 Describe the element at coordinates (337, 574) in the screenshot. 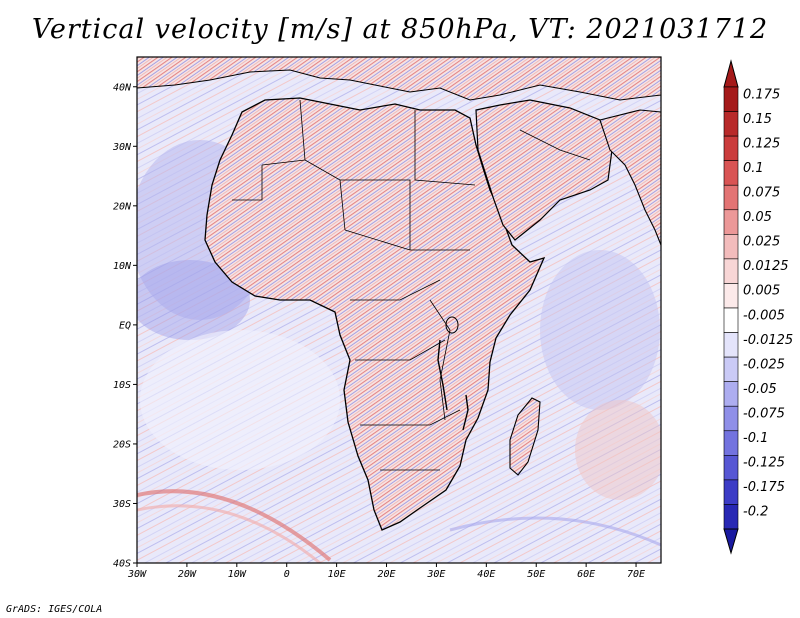

I see `lon-tick-label: 10E` at that location.